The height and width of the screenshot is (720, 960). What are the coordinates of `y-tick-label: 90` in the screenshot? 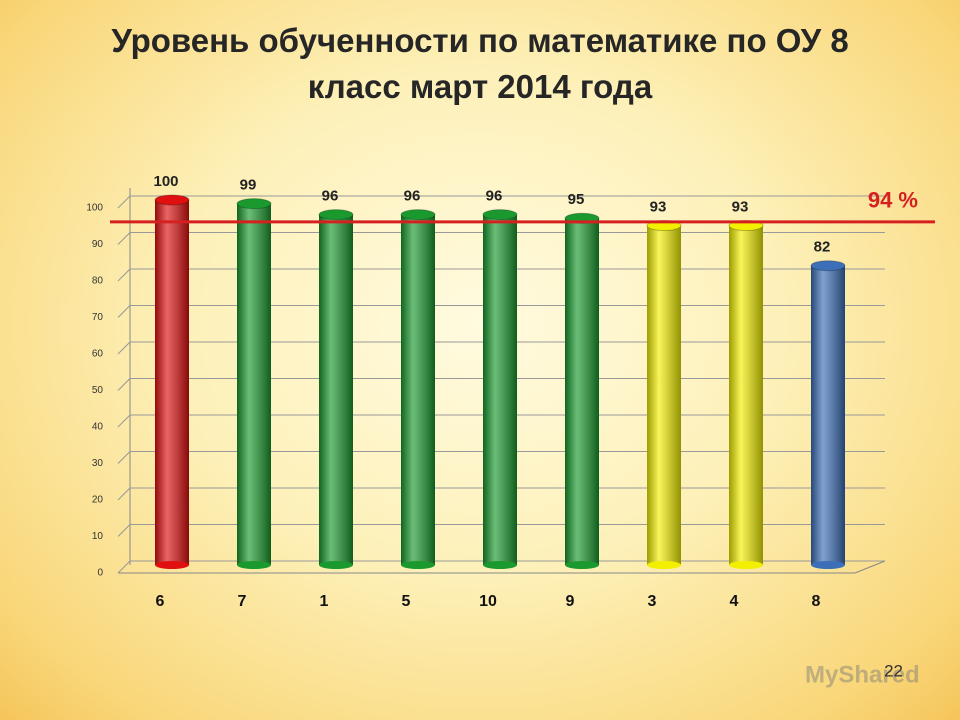 It's located at (98, 244).